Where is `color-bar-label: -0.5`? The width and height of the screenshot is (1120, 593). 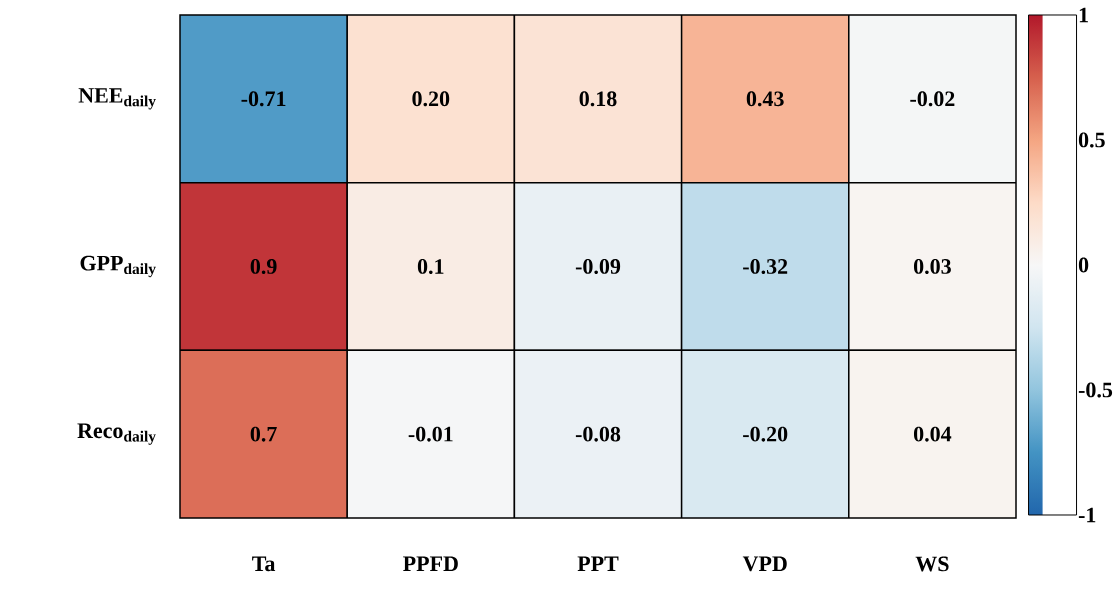
color-bar-label: -0.5 is located at coordinates (1095, 390).